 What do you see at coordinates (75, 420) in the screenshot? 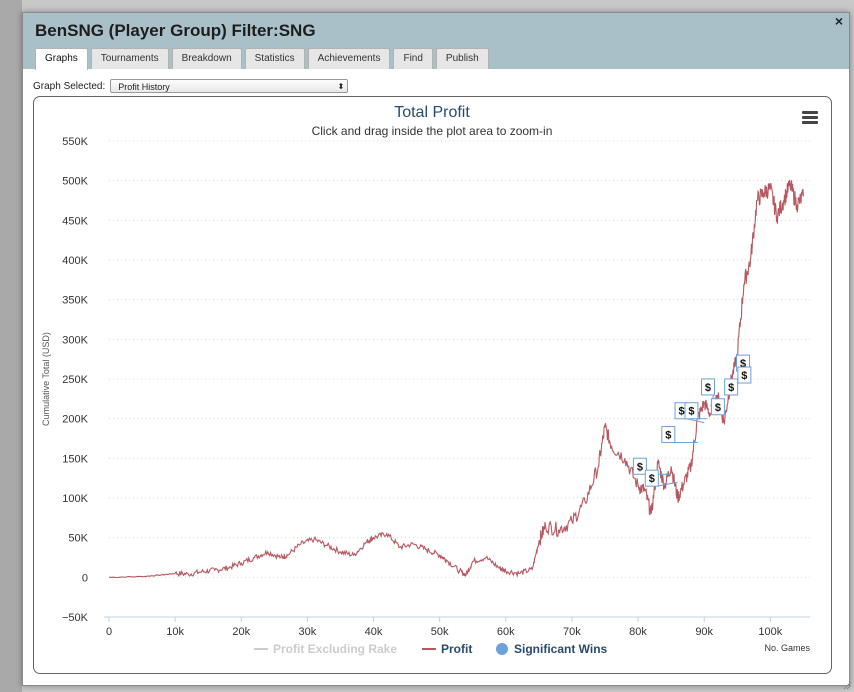
I see `y-tick-label: 200K` at bounding box center [75, 420].